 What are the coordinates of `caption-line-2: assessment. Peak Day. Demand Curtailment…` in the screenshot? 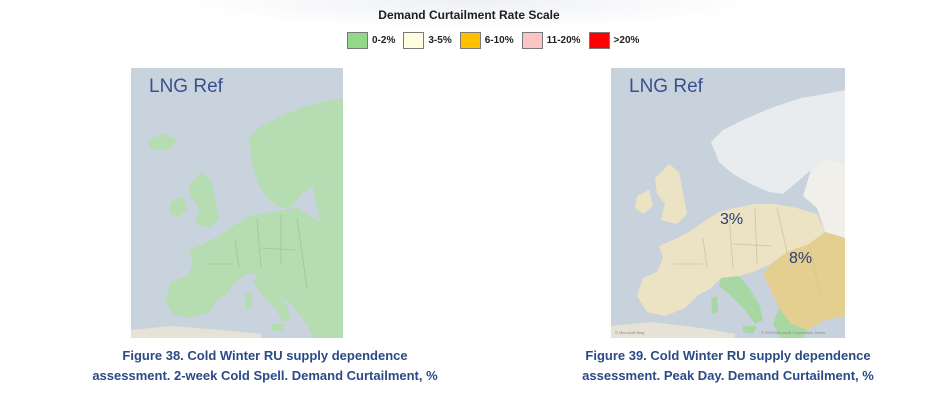 It's located at (728, 375).